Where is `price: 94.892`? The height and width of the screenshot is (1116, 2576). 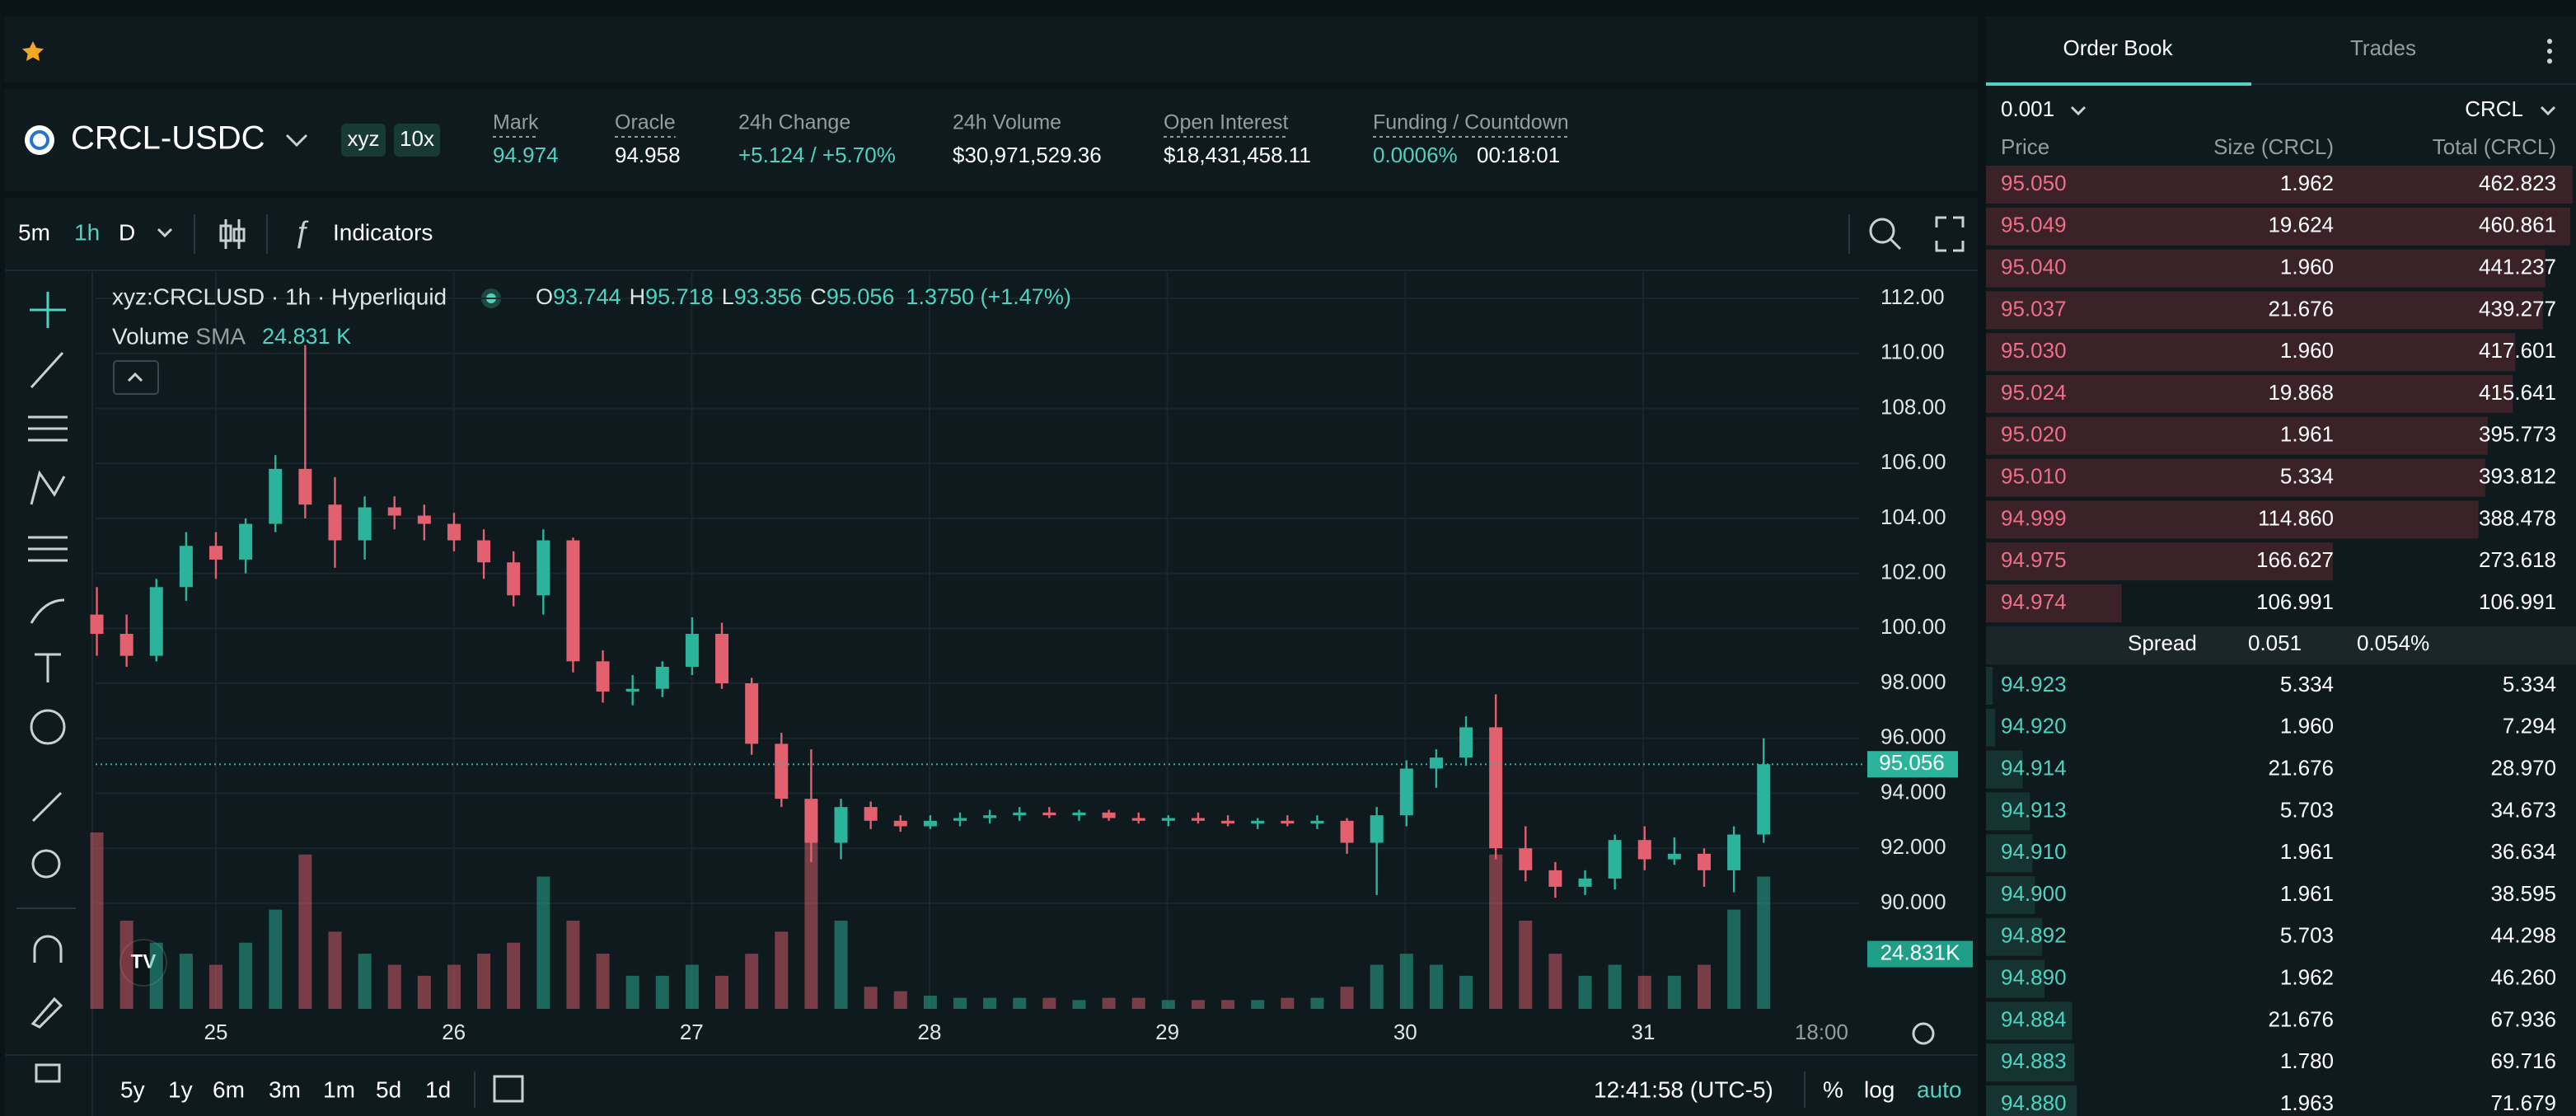 price: 94.892 is located at coordinates (2034, 936).